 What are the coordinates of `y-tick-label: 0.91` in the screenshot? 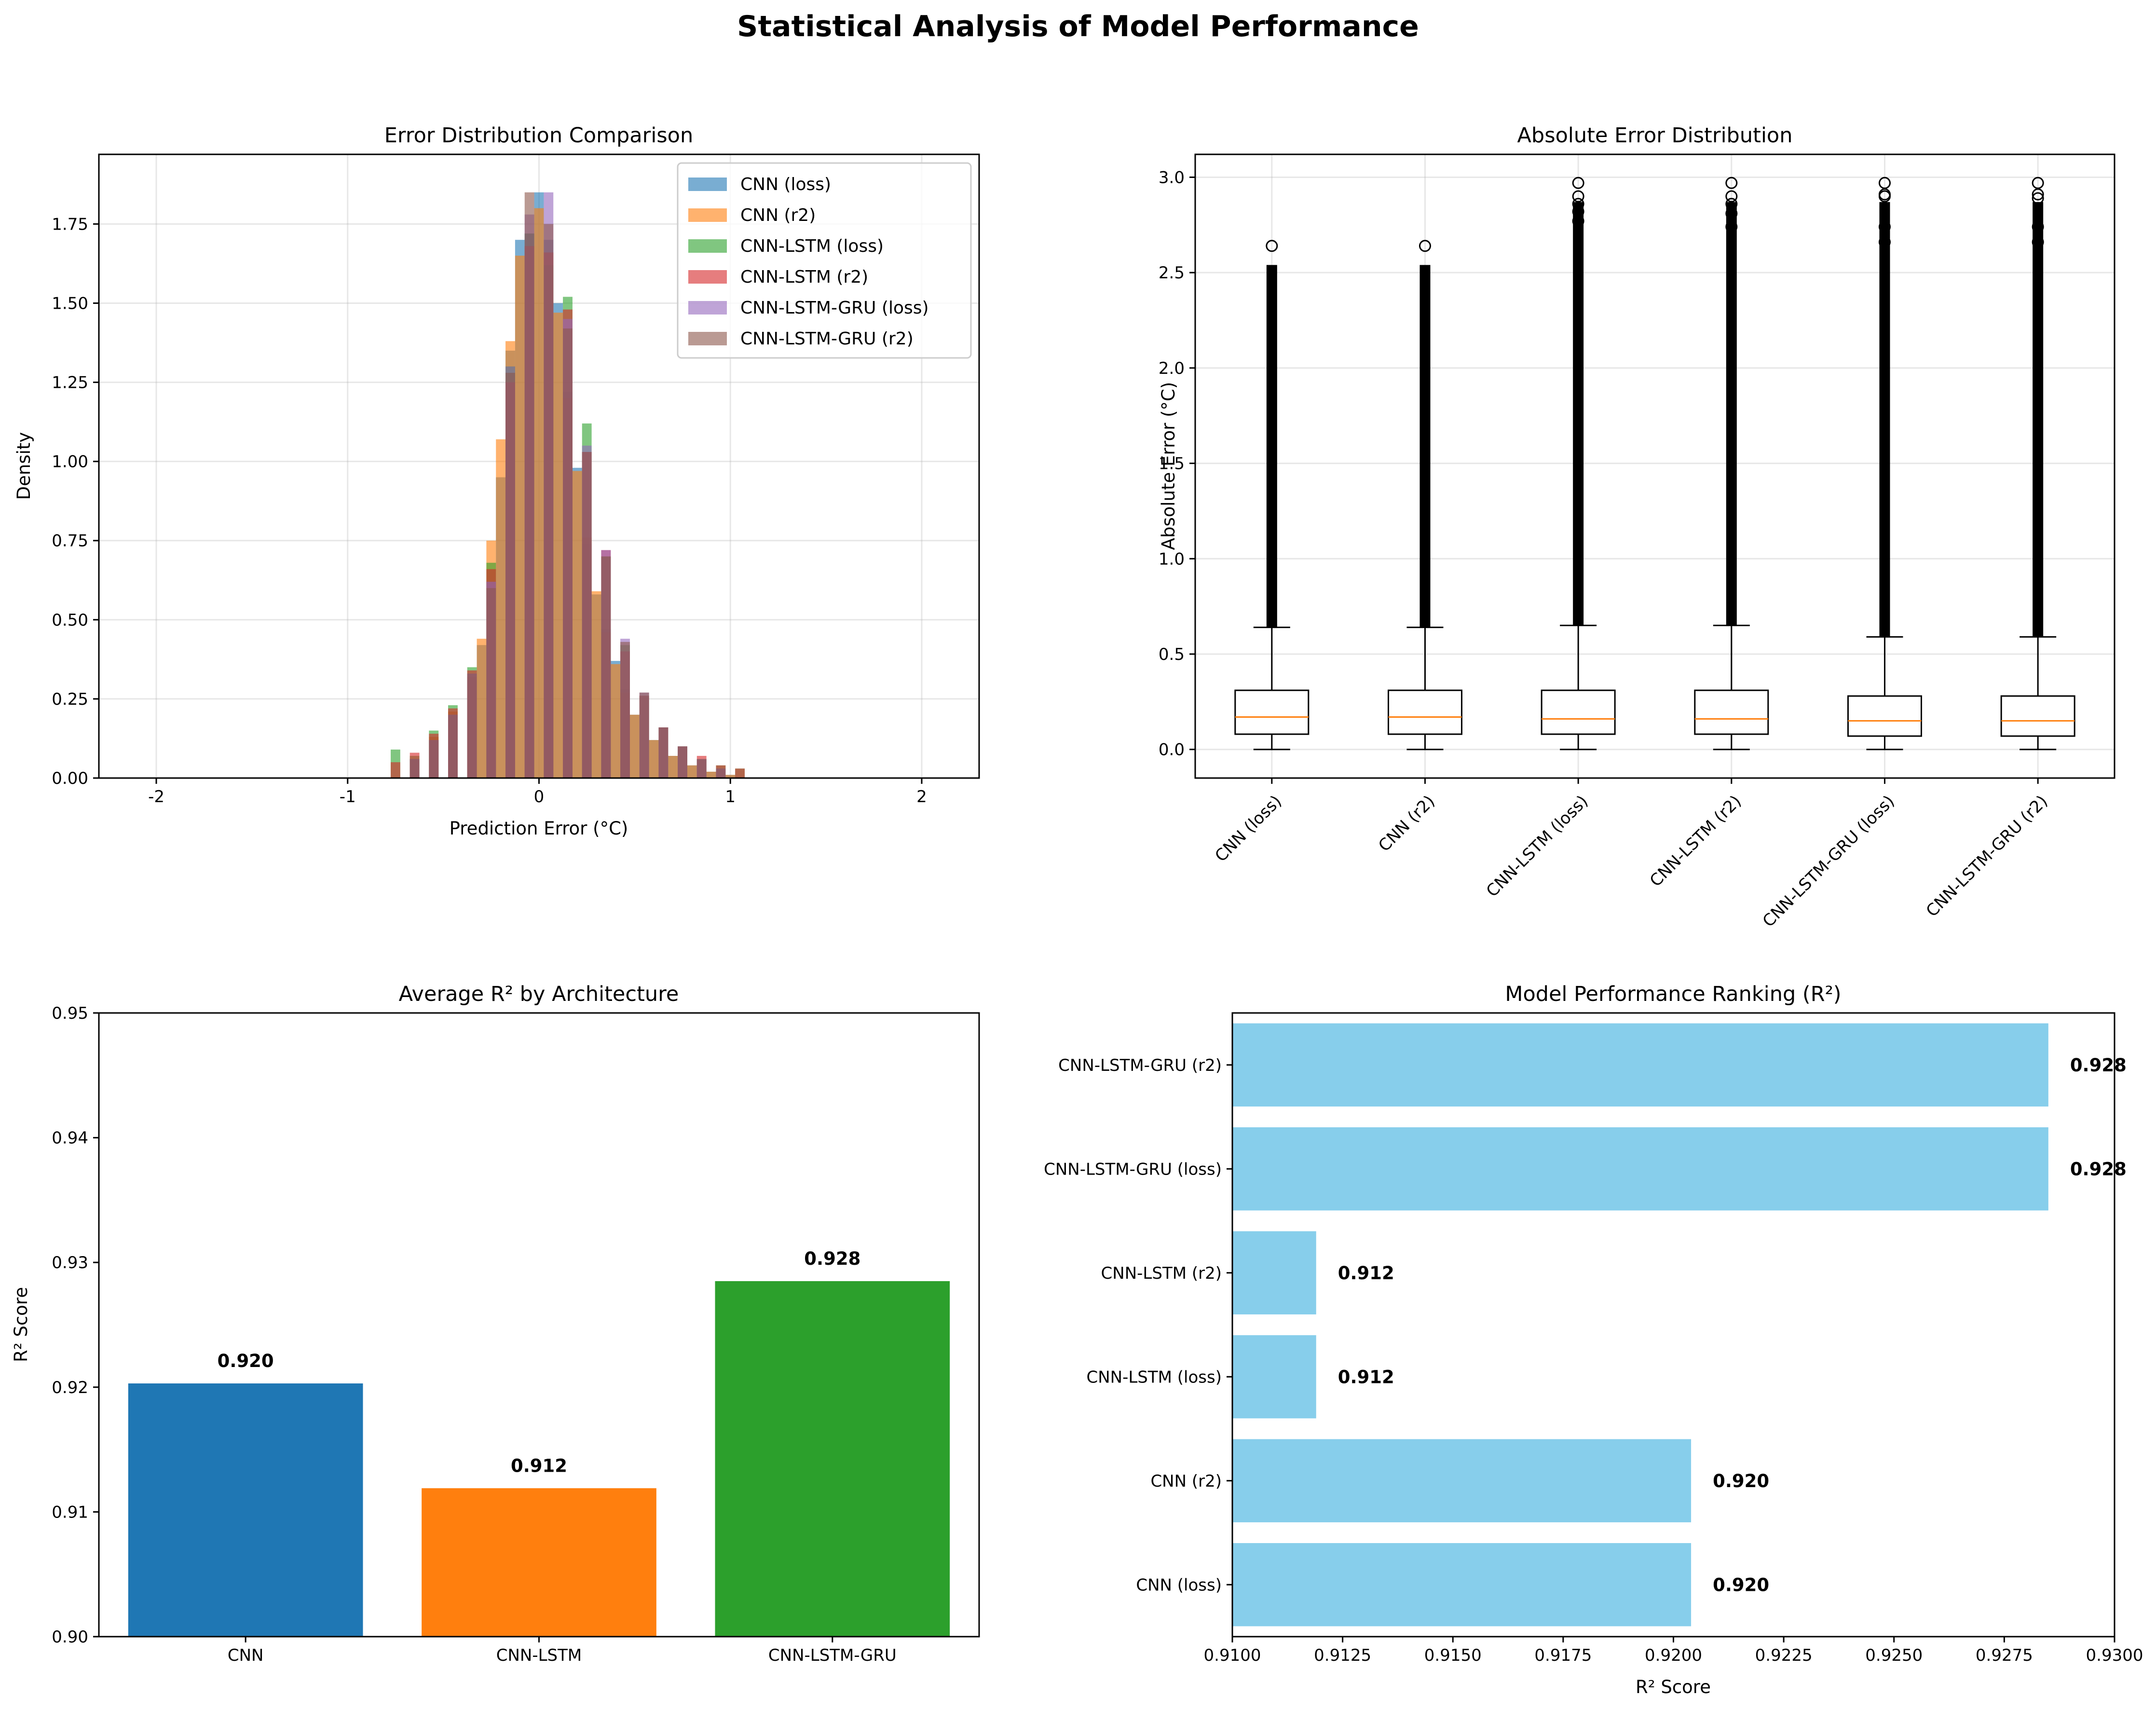 It's located at (70, 1512).